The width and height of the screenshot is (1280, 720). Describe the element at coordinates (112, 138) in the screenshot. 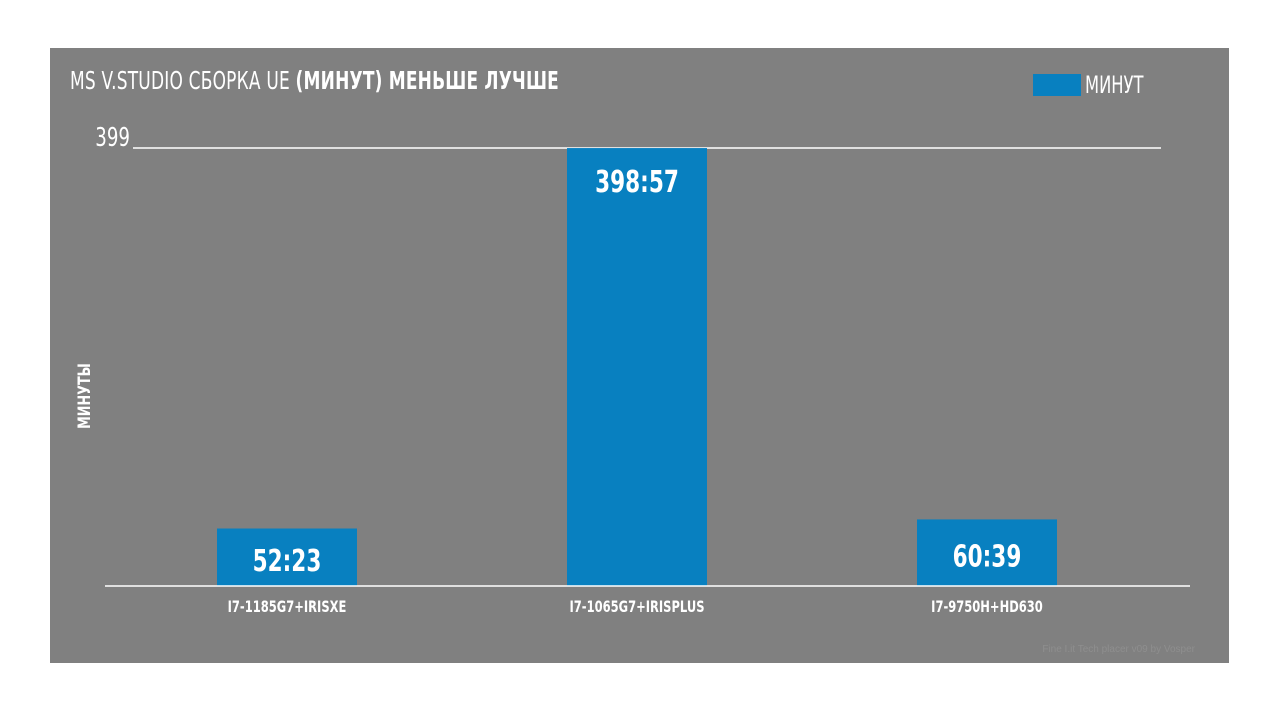

I see `y-max-label: 399` at that location.